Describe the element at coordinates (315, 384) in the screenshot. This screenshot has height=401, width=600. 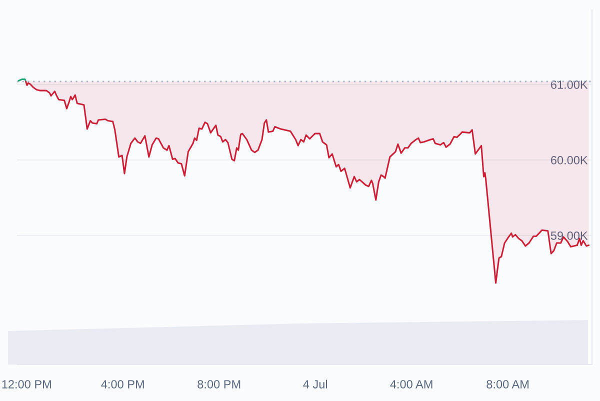
I see `x-tick-label: 4 Jul` at that location.